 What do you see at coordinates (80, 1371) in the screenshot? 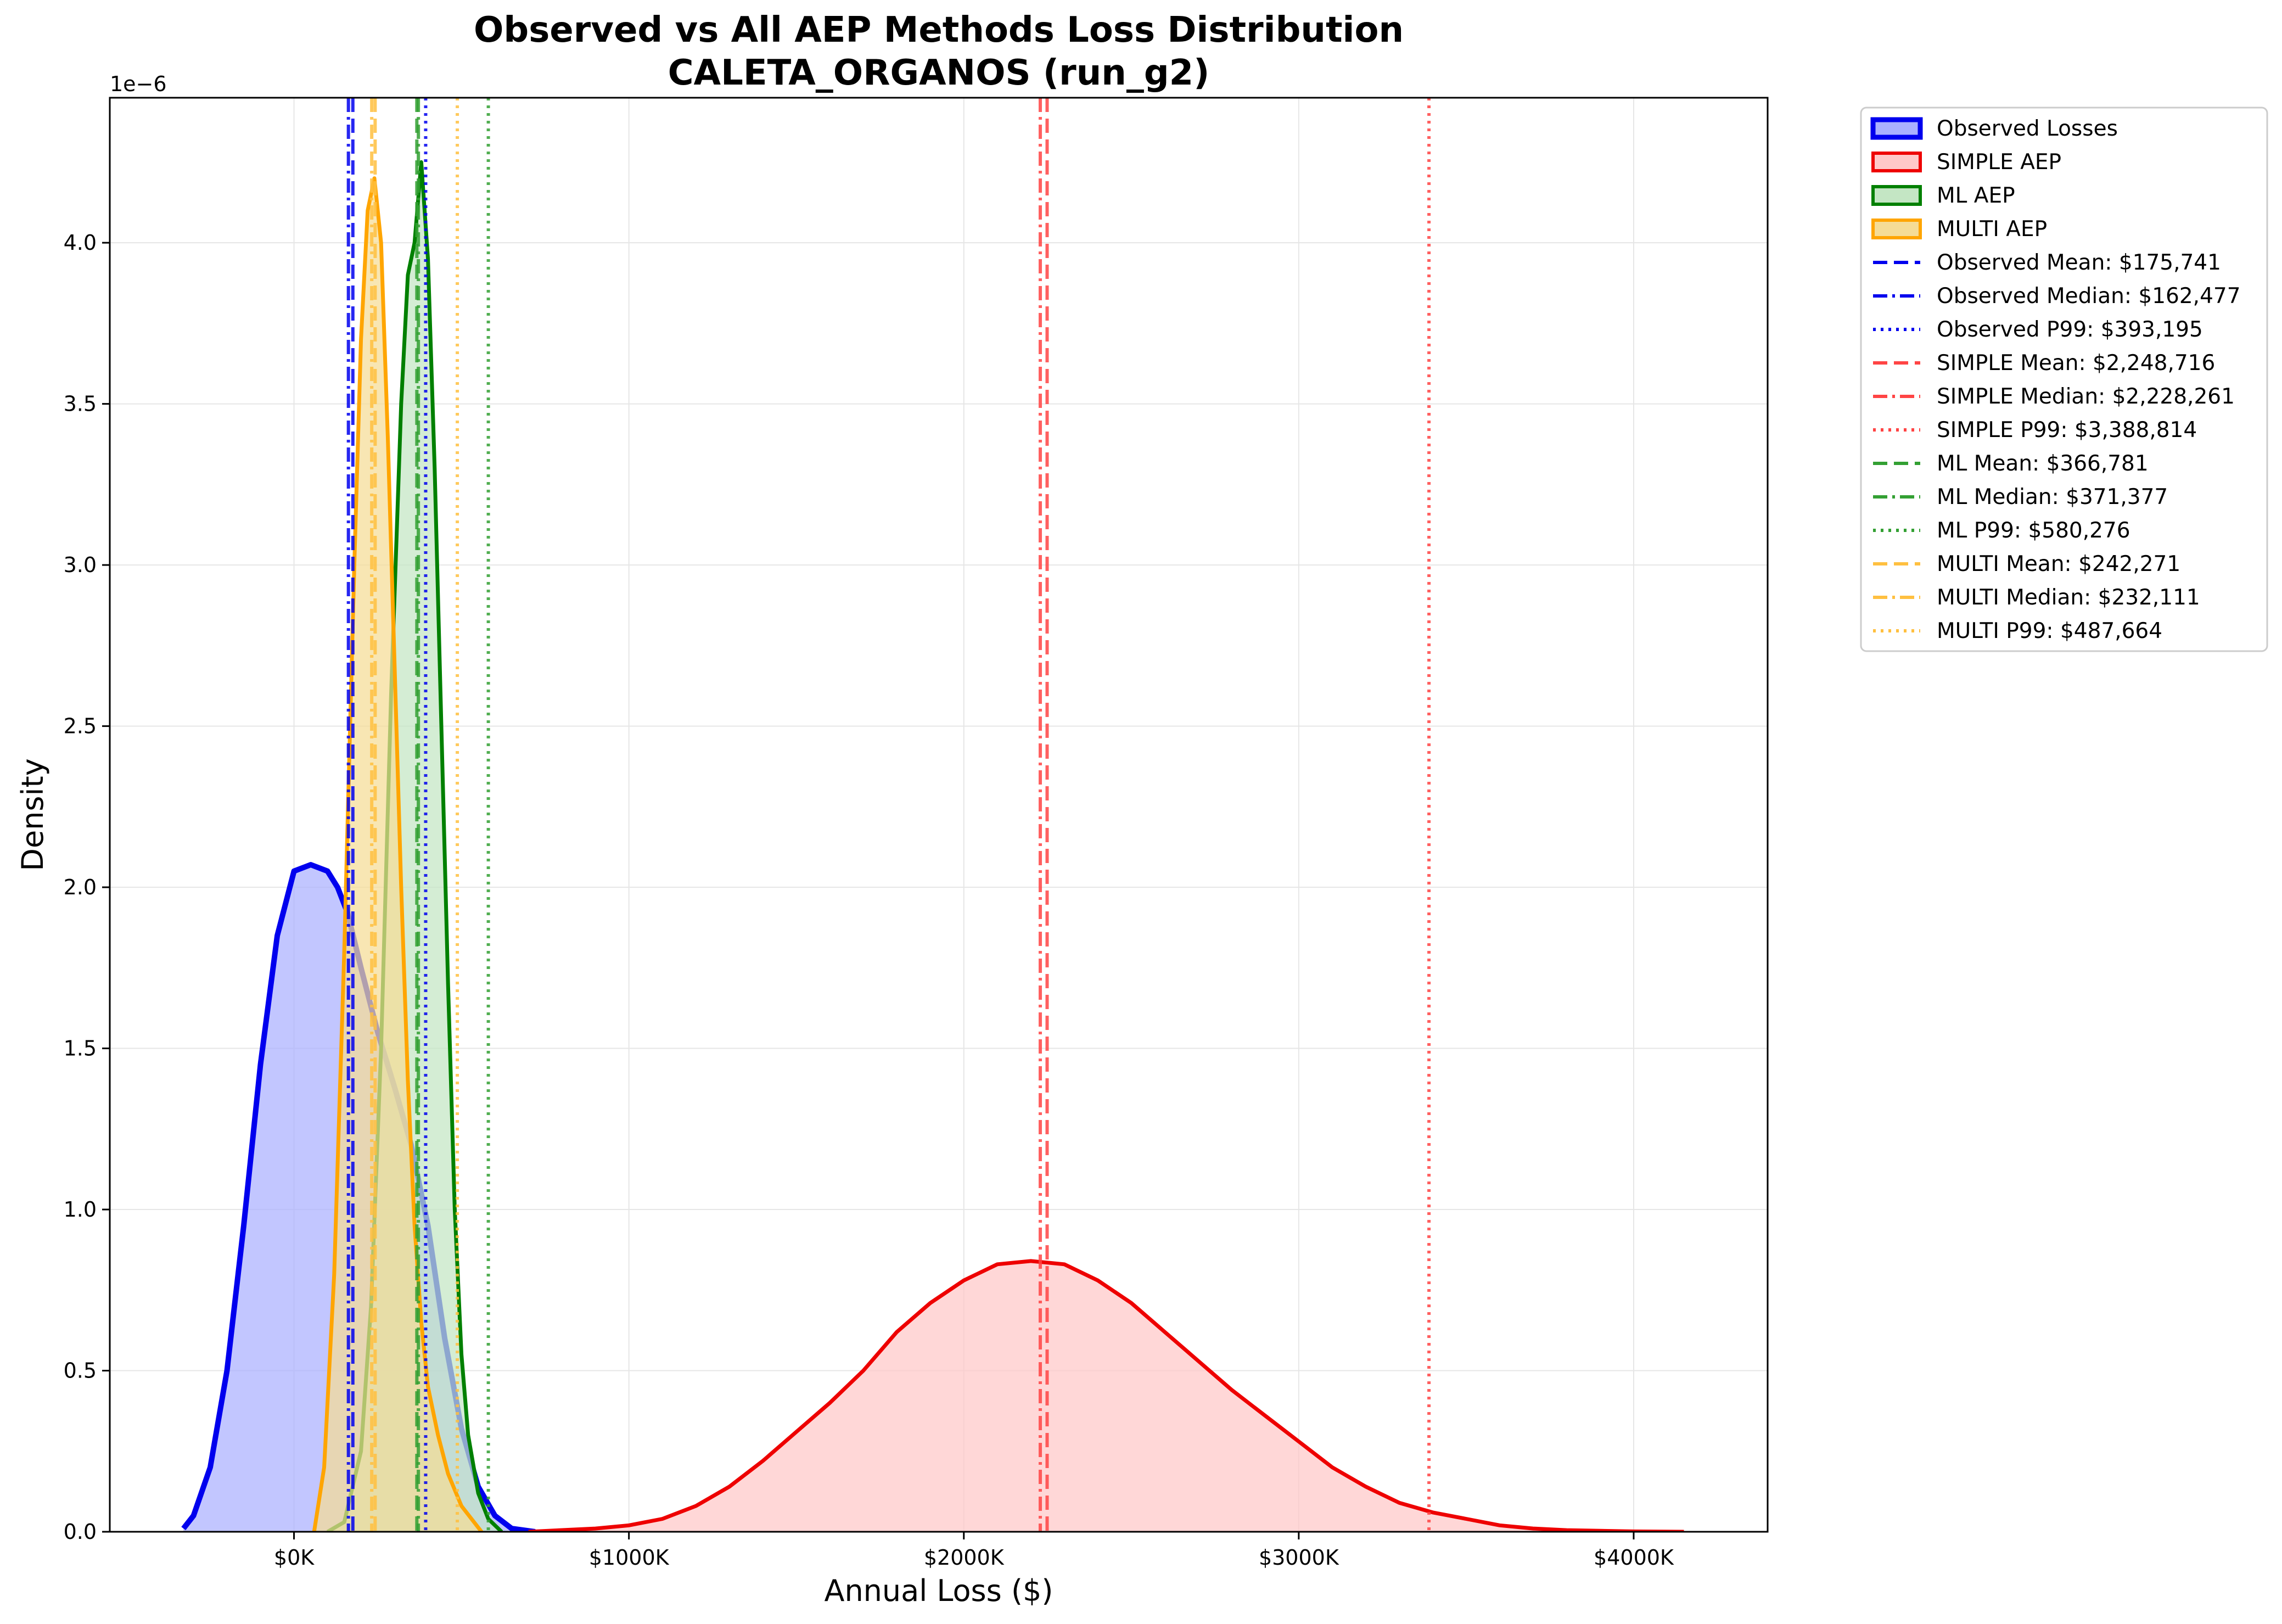
I see `y-tick-label-1: 0.5` at bounding box center [80, 1371].